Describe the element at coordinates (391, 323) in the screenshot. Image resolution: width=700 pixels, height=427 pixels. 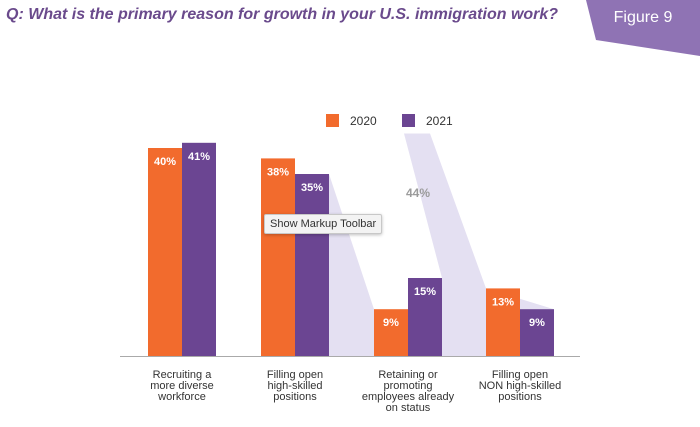
I see `data-label-2020-3: 9%` at that location.